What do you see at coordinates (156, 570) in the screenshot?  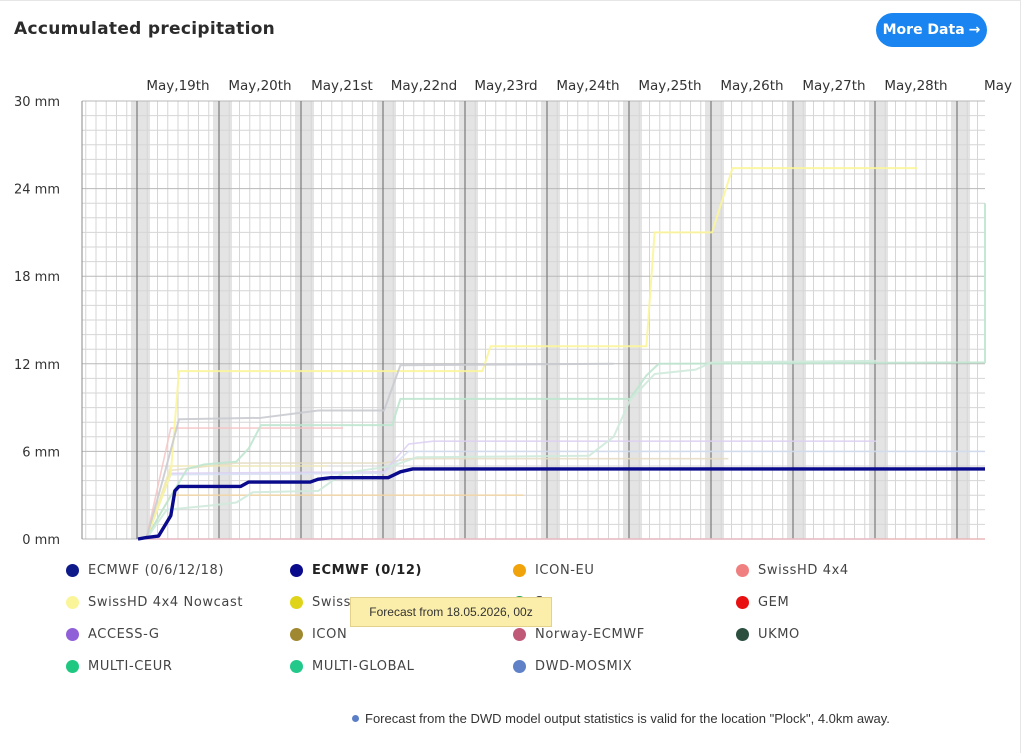 I see `legend-label: ECMWF (0/6/12/18)` at bounding box center [156, 570].